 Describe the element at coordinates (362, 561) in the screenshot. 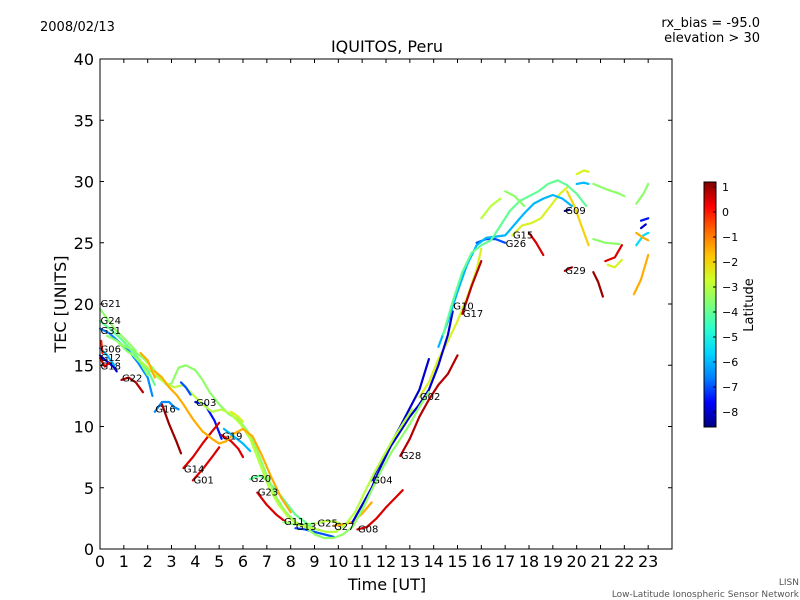

I see `x-tick-label: 11` at that location.